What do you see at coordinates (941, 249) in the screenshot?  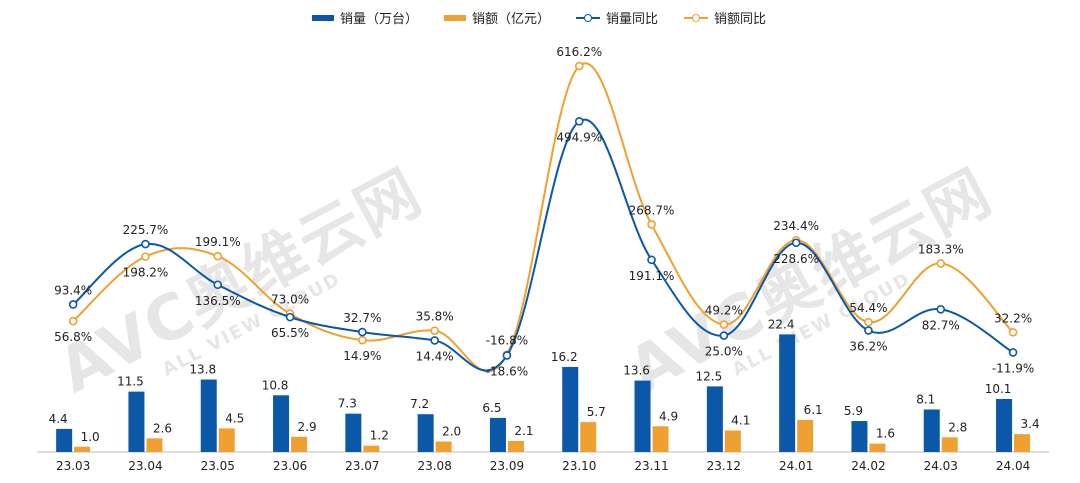 I see `line-label-amount-yoy: 183.3%` at bounding box center [941, 249].